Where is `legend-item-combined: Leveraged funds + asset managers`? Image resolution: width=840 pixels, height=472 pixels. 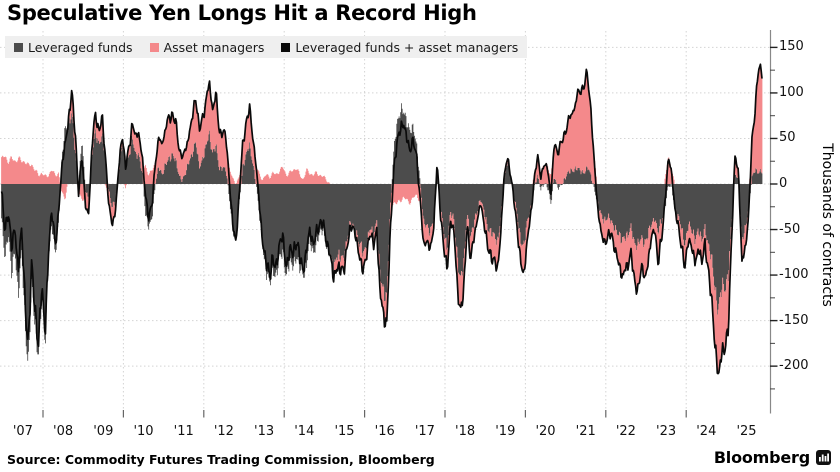 legend-item-combined: Leveraged funds + asset managers is located at coordinates (399, 47).